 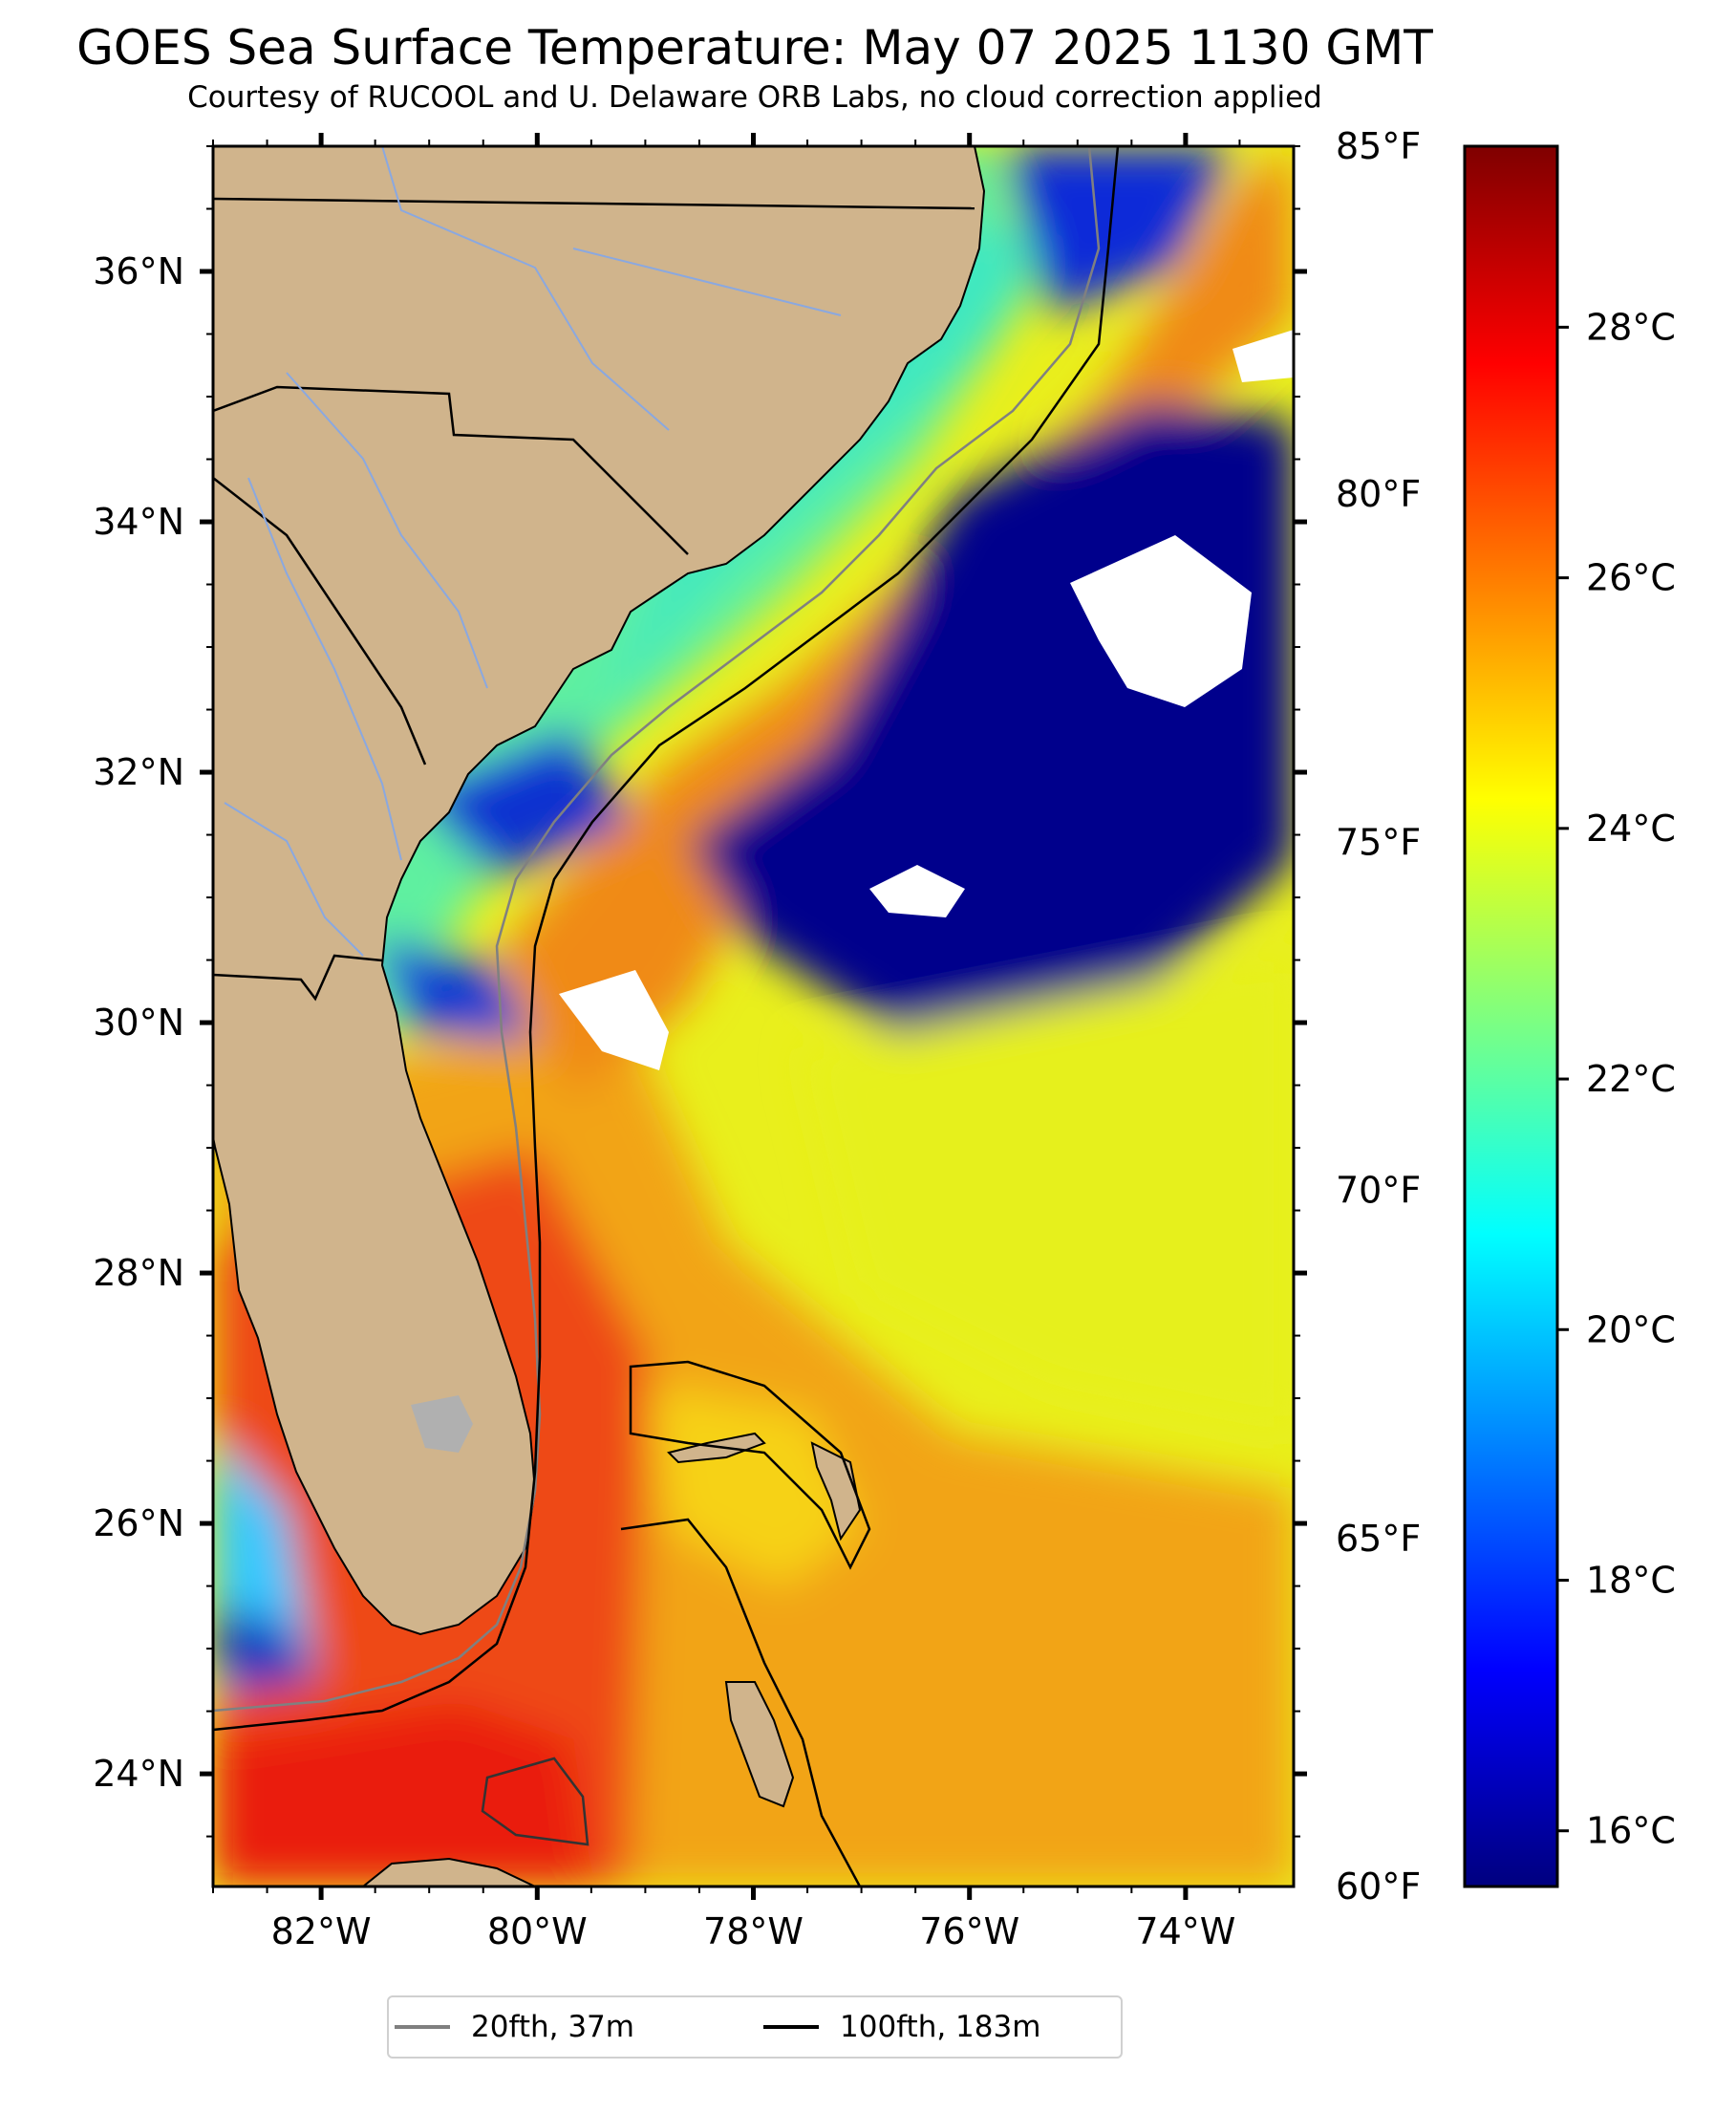 What do you see at coordinates (422, 2027) in the screenshot?
I see `legend-line-20fth` at bounding box center [422, 2027].